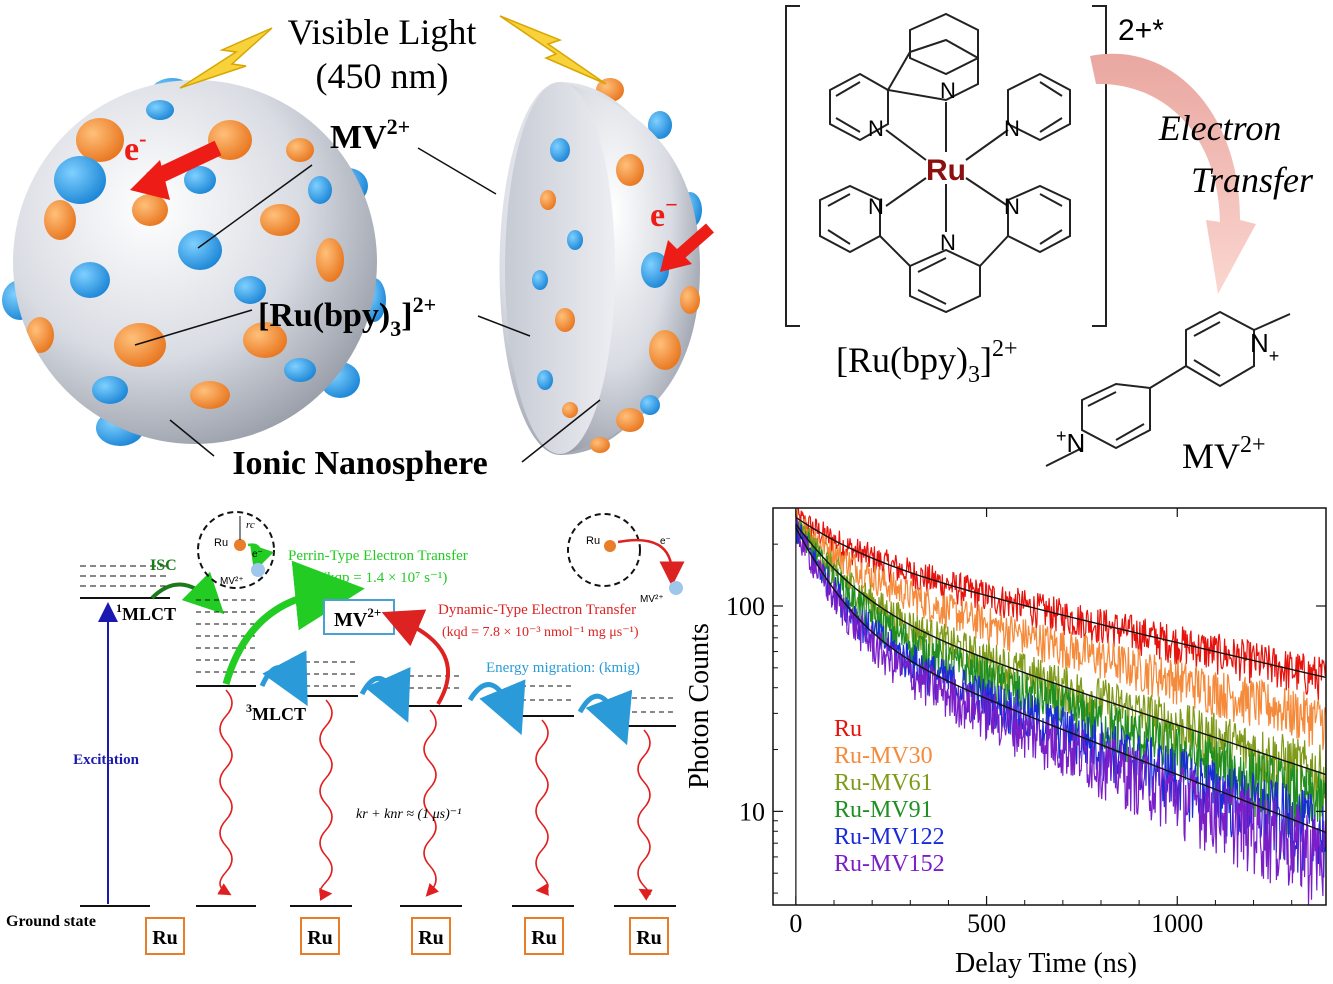 This screenshot has width=1333, height=984. I want to click on complex-charge: 2+*, so click(1141, 30).